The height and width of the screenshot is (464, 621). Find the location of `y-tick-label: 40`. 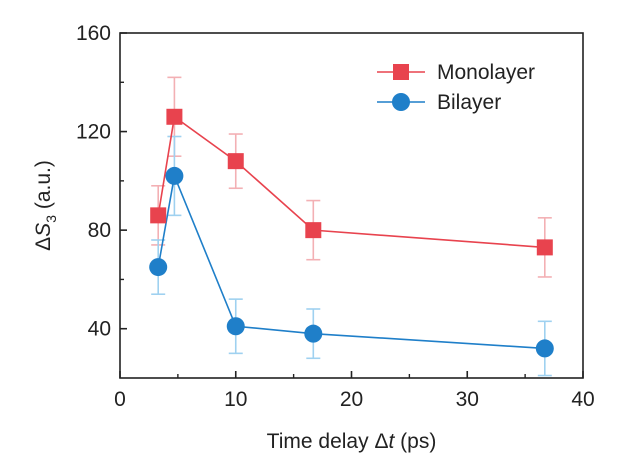

y-tick-label: 40 is located at coordinates (99, 329).